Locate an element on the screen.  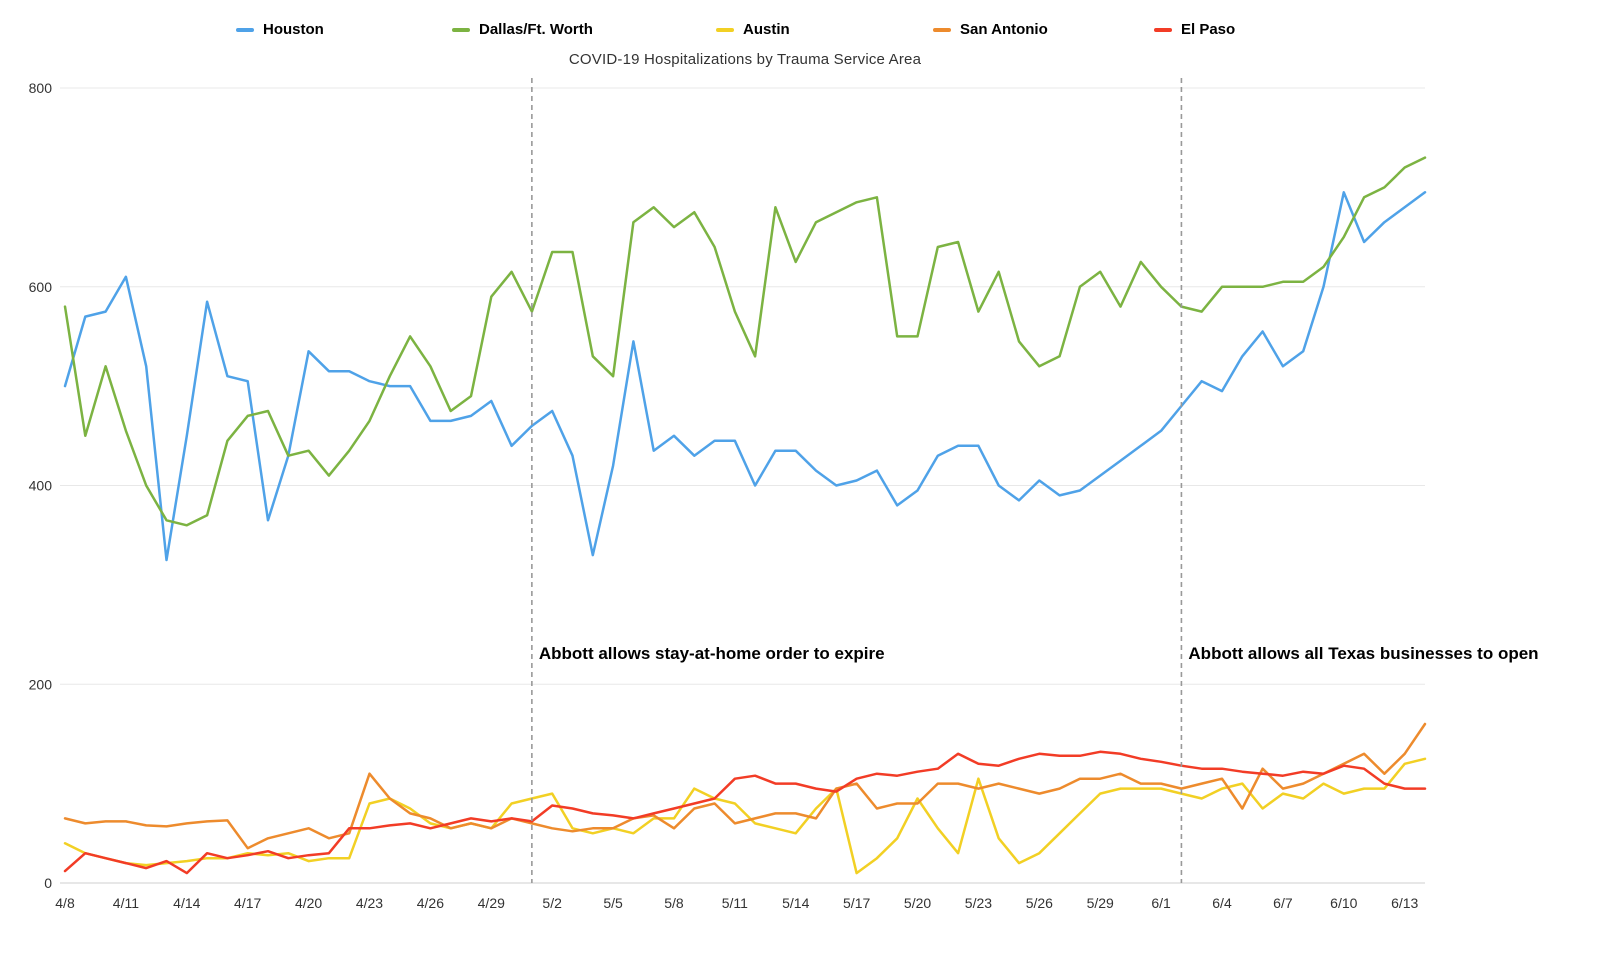
x-axis-tick-label: 5/11 is located at coordinates (735, 903).